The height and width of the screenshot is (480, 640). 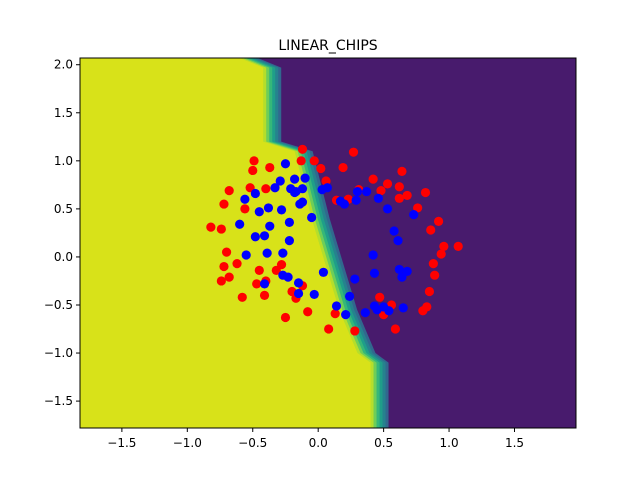 What do you see at coordinates (383, 443) in the screenshot?
I see `x-tick-label: 0.5` at bounding box center [383, 443].